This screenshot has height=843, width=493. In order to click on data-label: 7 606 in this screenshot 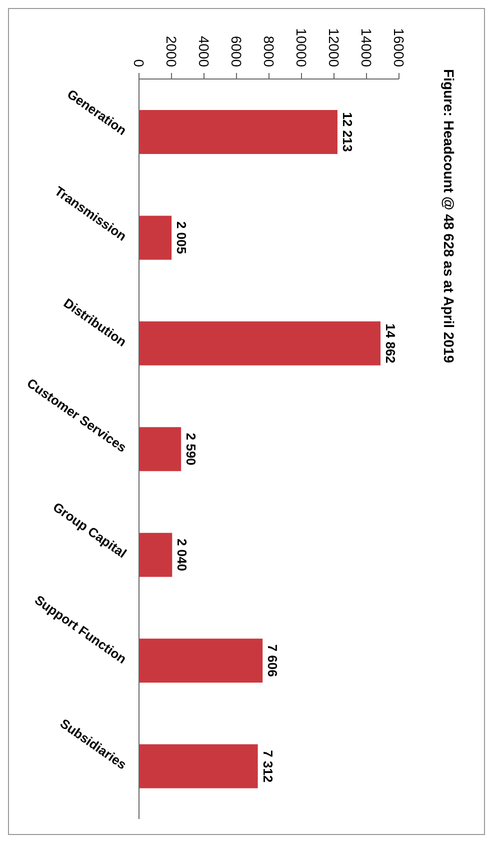, I will do `click(272, 660)`.